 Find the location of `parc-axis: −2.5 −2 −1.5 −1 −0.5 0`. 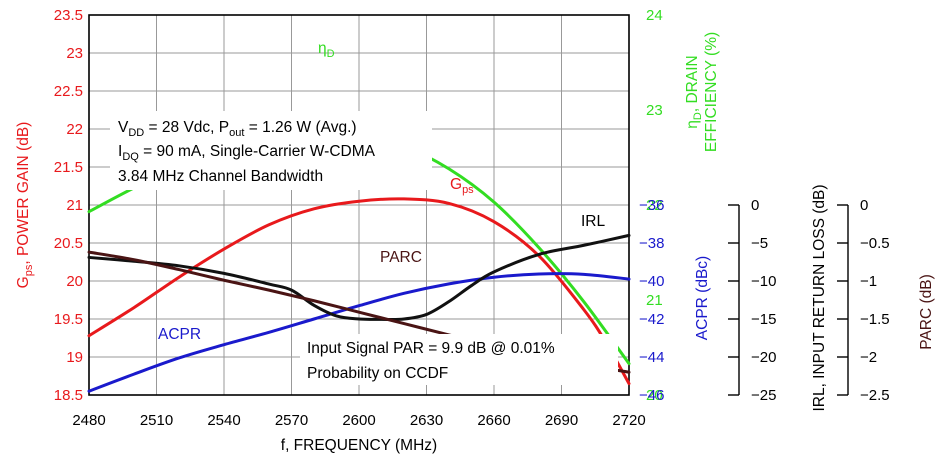

parc-axis: −2.5 −2 −1.5 −1 −0.5 0 is located at coordinates (863, 300).